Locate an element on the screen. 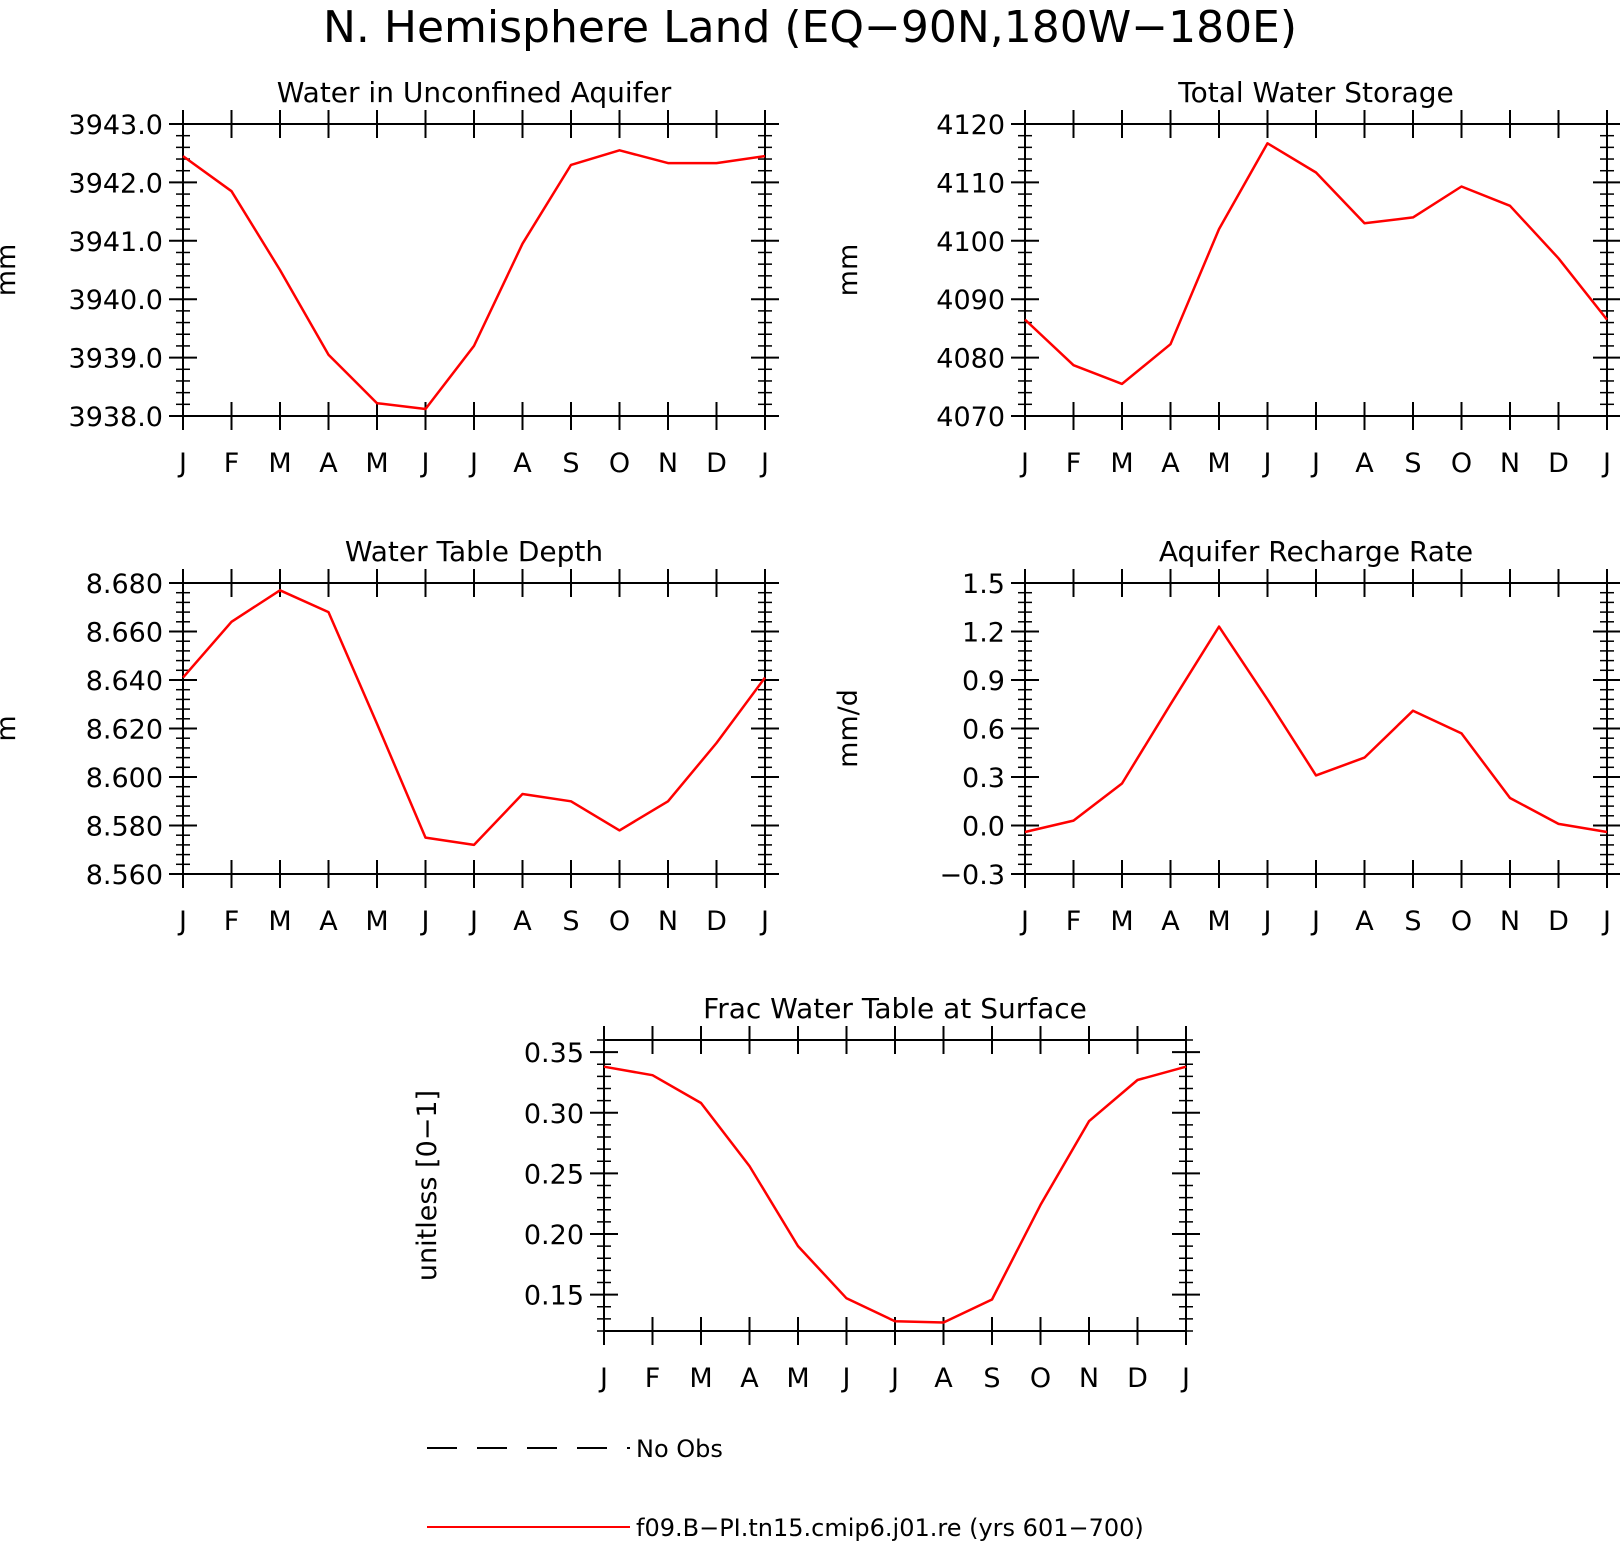 This screenshot has height=1543, width=1620. y-tick-label: 8.640 is located at coordinates (124, 681).